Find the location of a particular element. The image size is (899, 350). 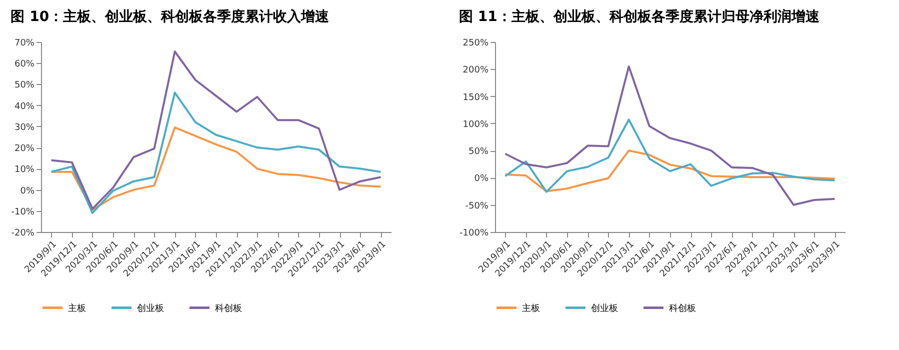

y-tick-label: 250% is located at coordinates (475, 43).